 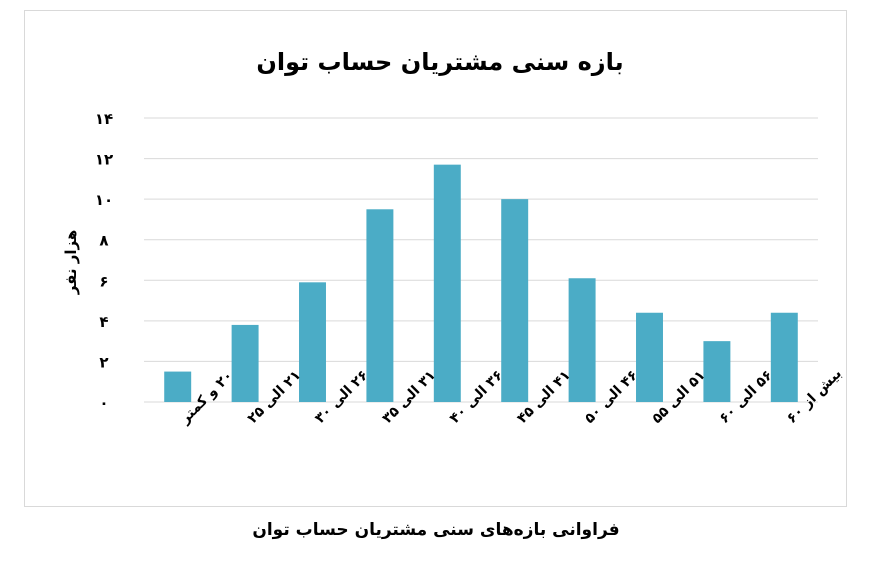 I want to click on y-tick-label: ۲, so click(x=103, y=362).